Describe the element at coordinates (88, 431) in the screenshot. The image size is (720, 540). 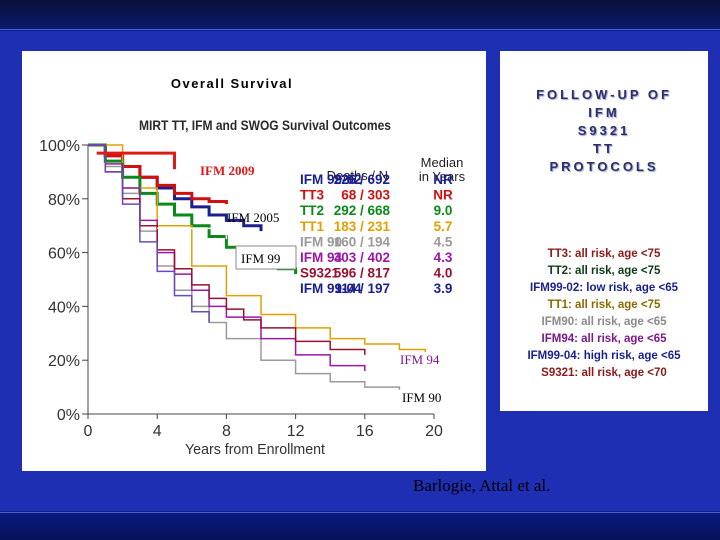
I see `x-tick-label: 0` at that location.